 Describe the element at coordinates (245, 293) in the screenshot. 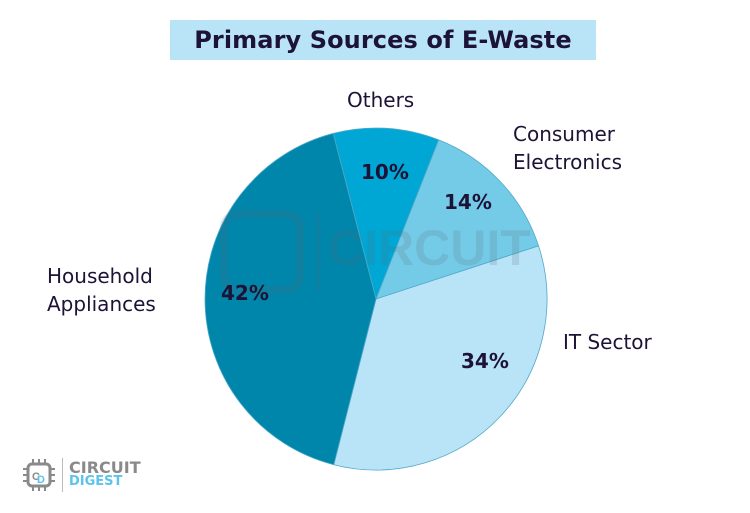

I see `pct-household-appliances: 42%` at that location.